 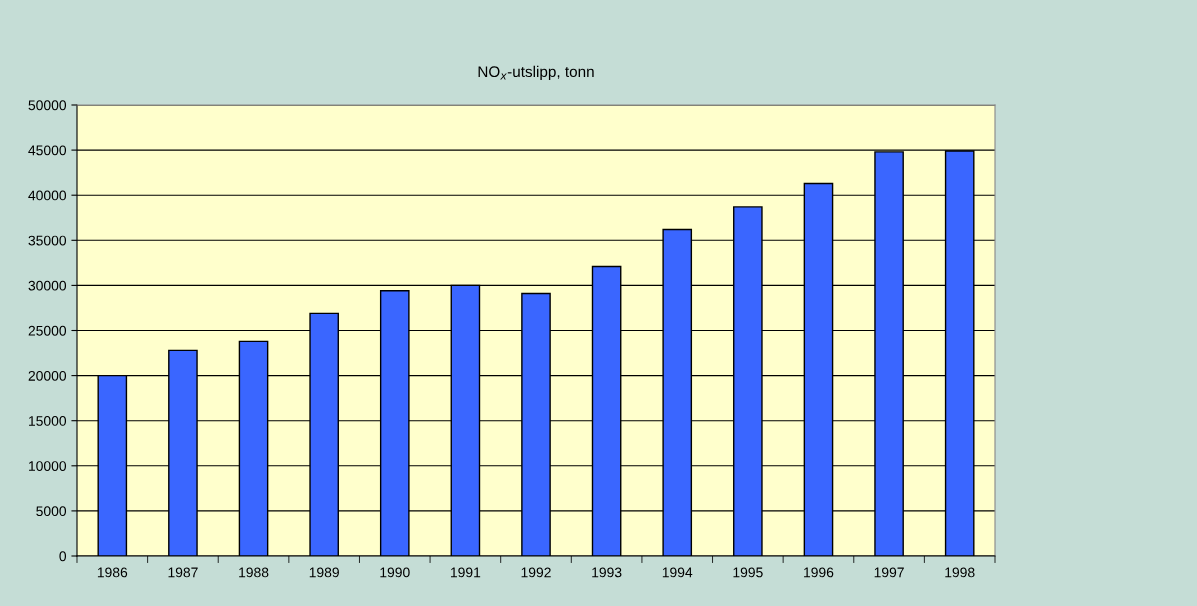 What do you see at coordinates (324, 572) in the screenshot?
I see `x-tick-label: 1989` at bounding box center [324, 572].